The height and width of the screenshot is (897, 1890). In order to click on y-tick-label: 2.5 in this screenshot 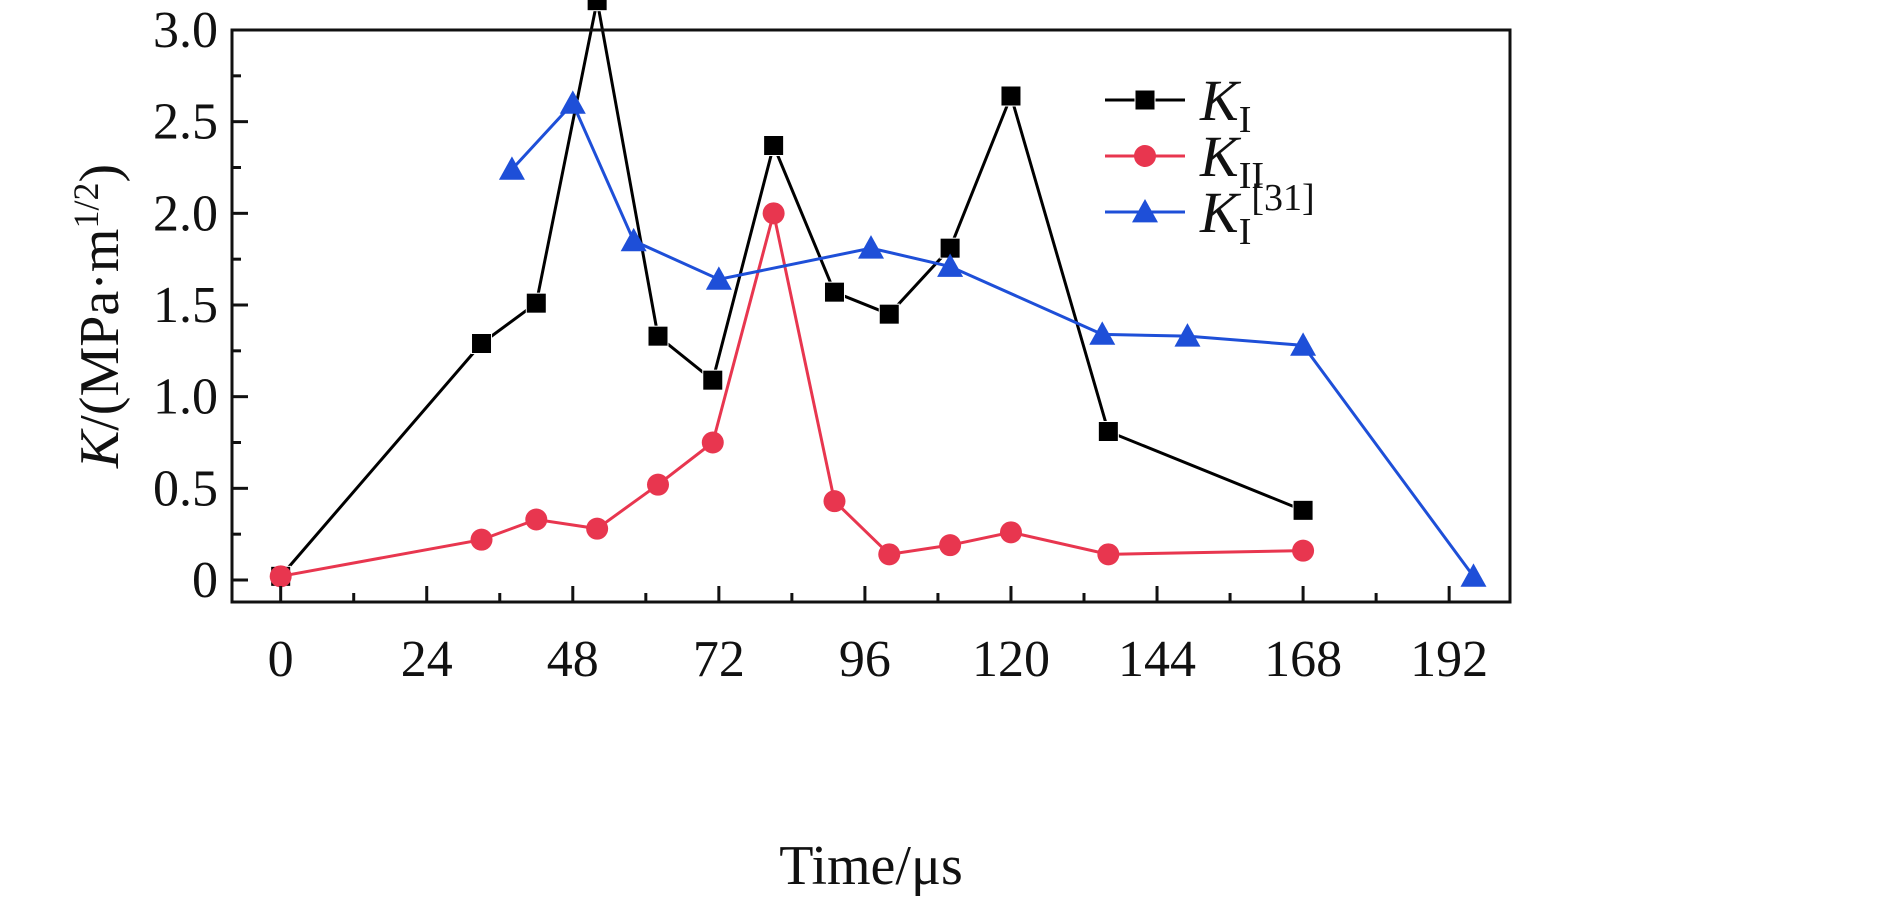, I will do `click(185, 122)`.